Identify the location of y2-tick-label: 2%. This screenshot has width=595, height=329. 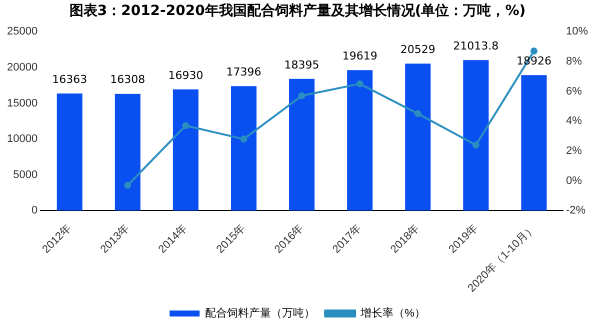
(574, 151).